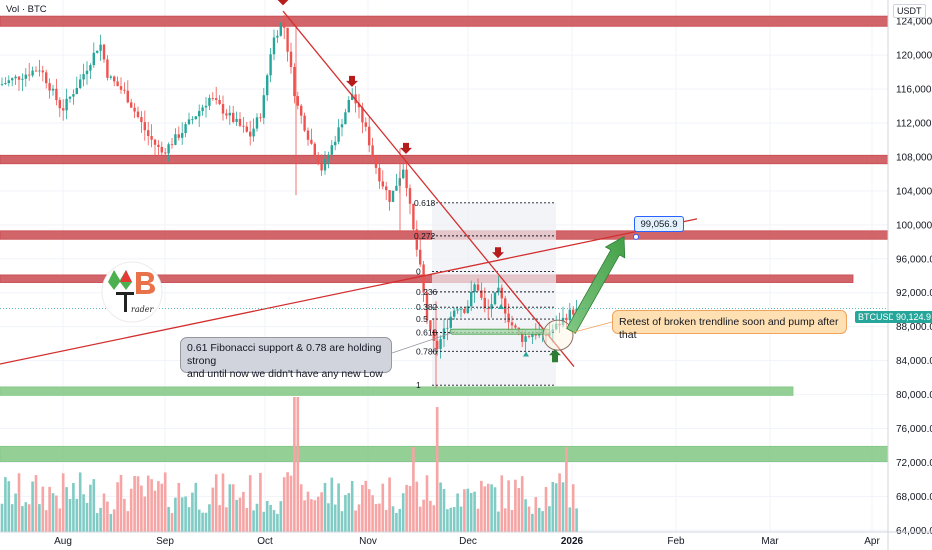 Image resolution: width=932 pixels, height=550 pixels. What do you see at coordinates (914, 395) in the screenshot?
I see `price-tick-label: 80,000.0` at bounding box center [914, 395].